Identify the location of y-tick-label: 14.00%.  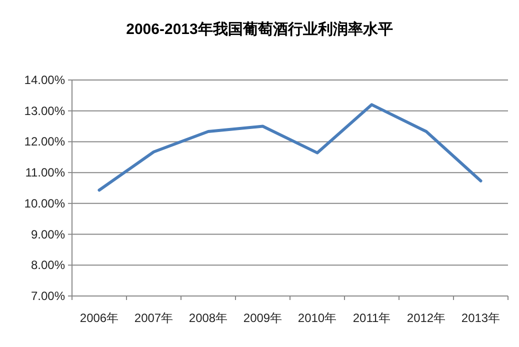
(45, 80).